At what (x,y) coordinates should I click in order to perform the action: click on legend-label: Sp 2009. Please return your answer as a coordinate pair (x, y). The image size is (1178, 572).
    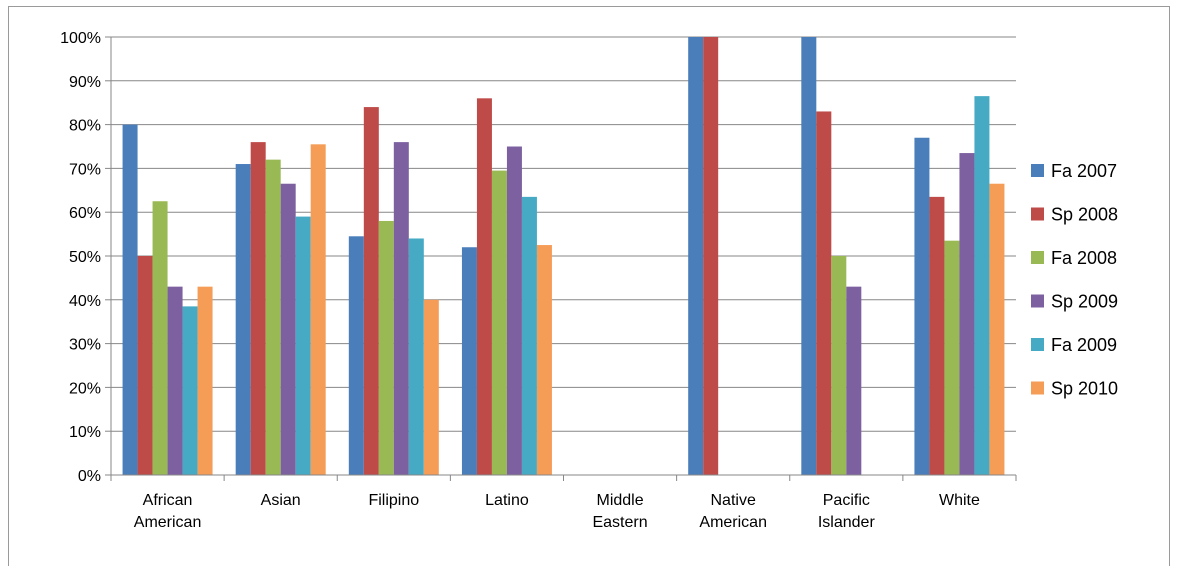
    Looking at the image, I should click on (1084, 302).